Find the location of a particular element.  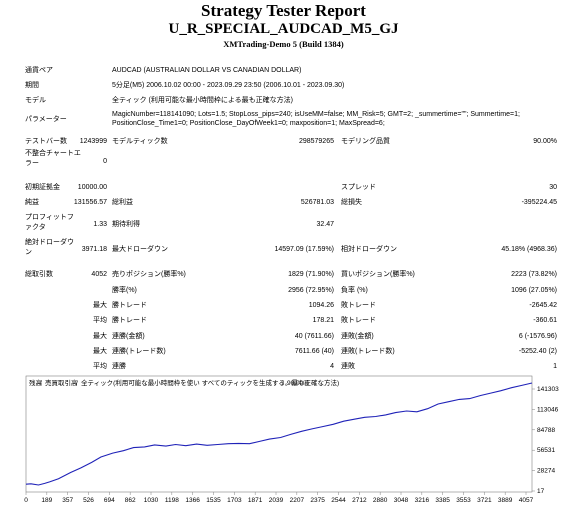

grossprofit-value: 526781.03 is located at coordinates (317, 202).